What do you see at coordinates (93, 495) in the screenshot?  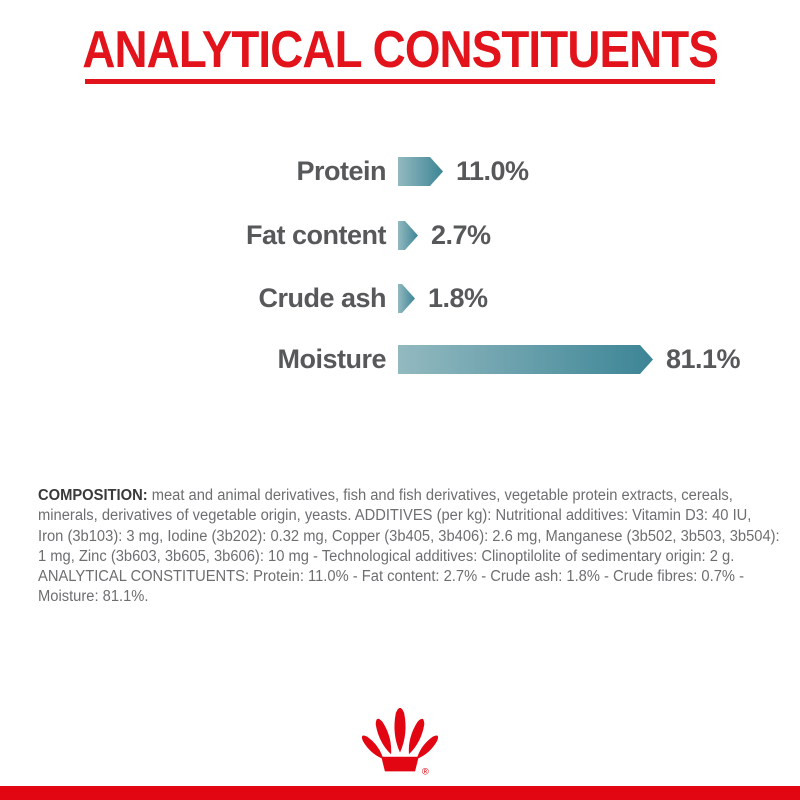 I see `composition-bold-label: COMPOSITION:` at bounding box center [93, 495].